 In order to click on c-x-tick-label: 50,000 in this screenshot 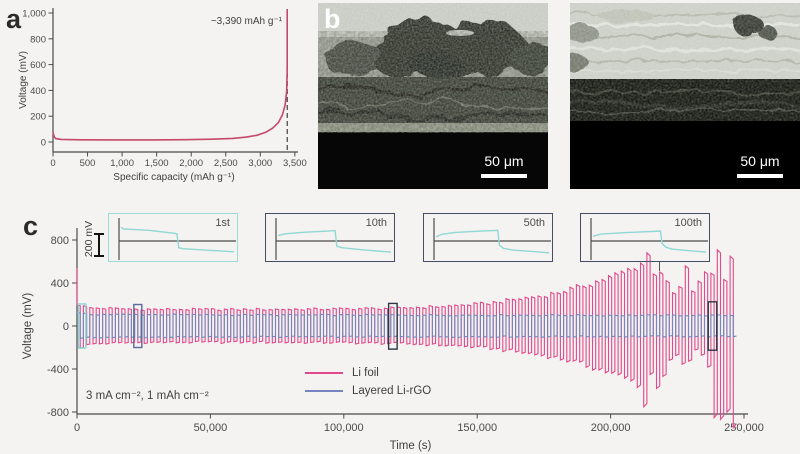, I will do `click(211, 428)`.